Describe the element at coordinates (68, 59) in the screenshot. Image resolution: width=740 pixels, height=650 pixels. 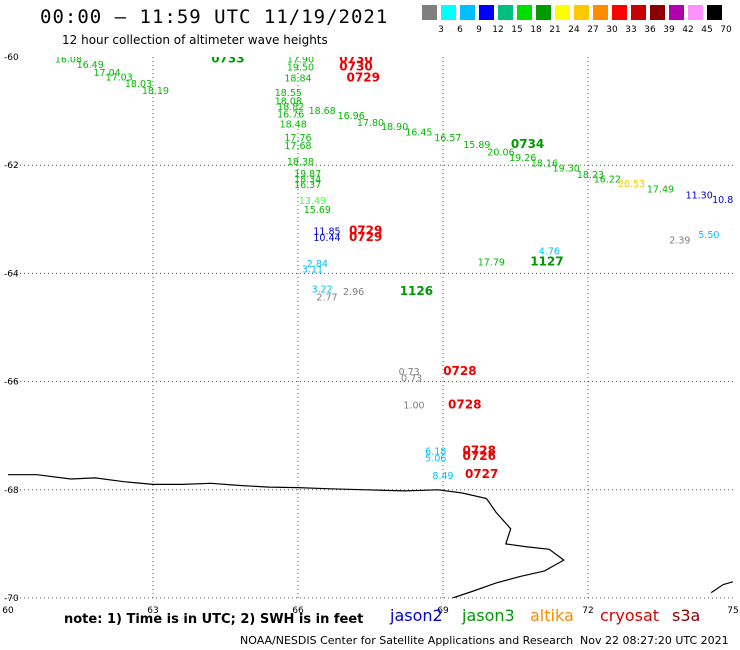
I see `swh-value-label: 16.08` at that location.